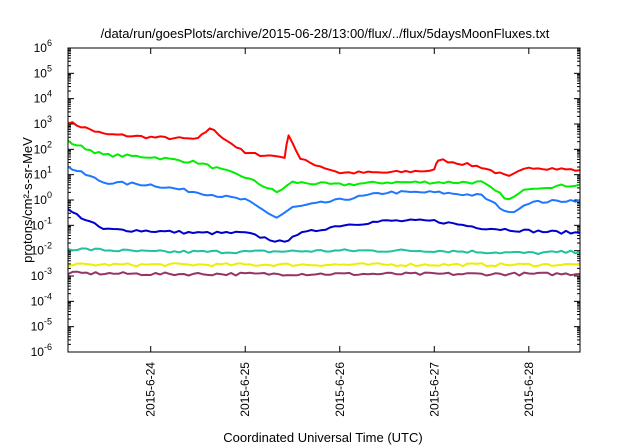 This screenshot has width=640, height=448. Describe the element at coordinates (27, 200) in the screenshot. I see `y-axis-label: protons/cm²-s-sr-MeV` at that location.